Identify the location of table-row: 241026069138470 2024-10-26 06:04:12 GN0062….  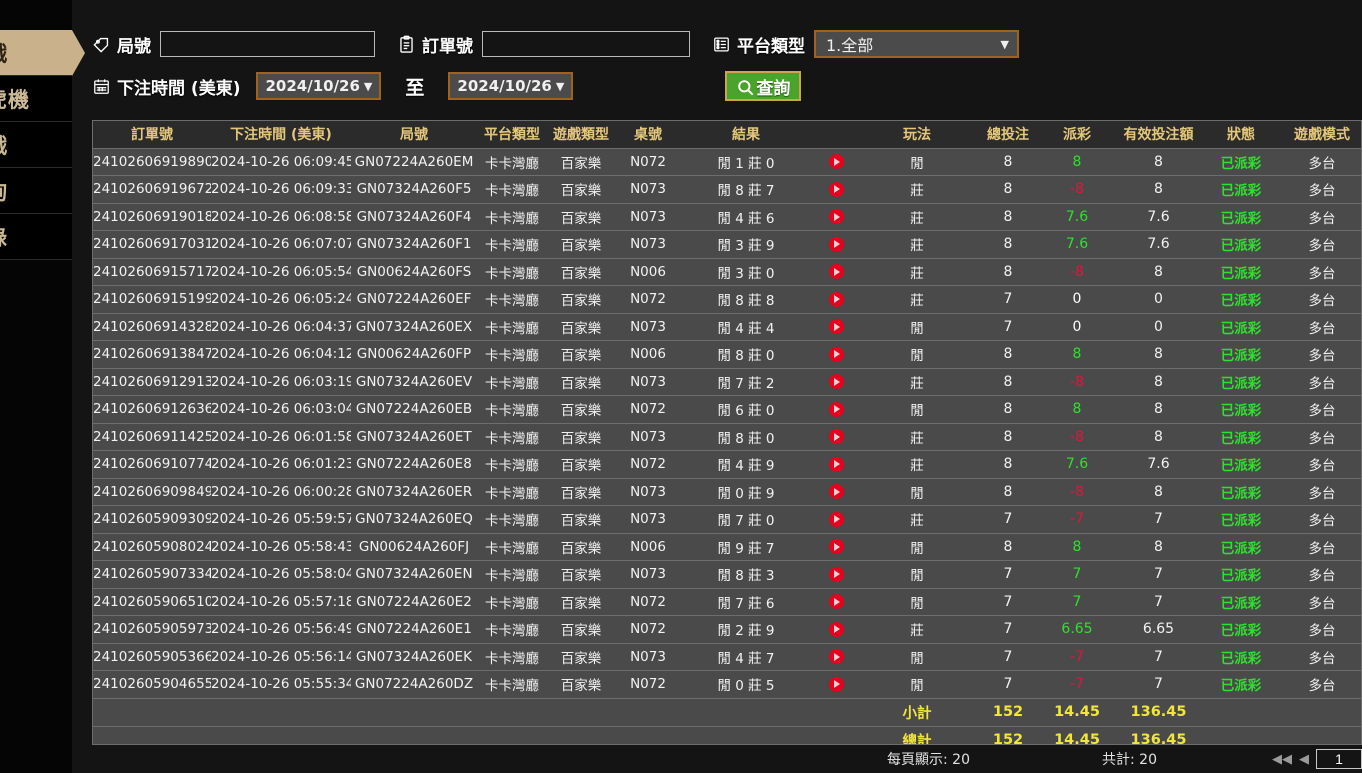
(727, 354).